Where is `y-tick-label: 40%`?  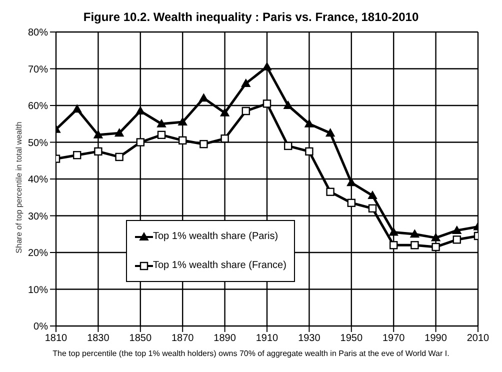 y-tick-label: 40% is located at coordinates (38, 180).